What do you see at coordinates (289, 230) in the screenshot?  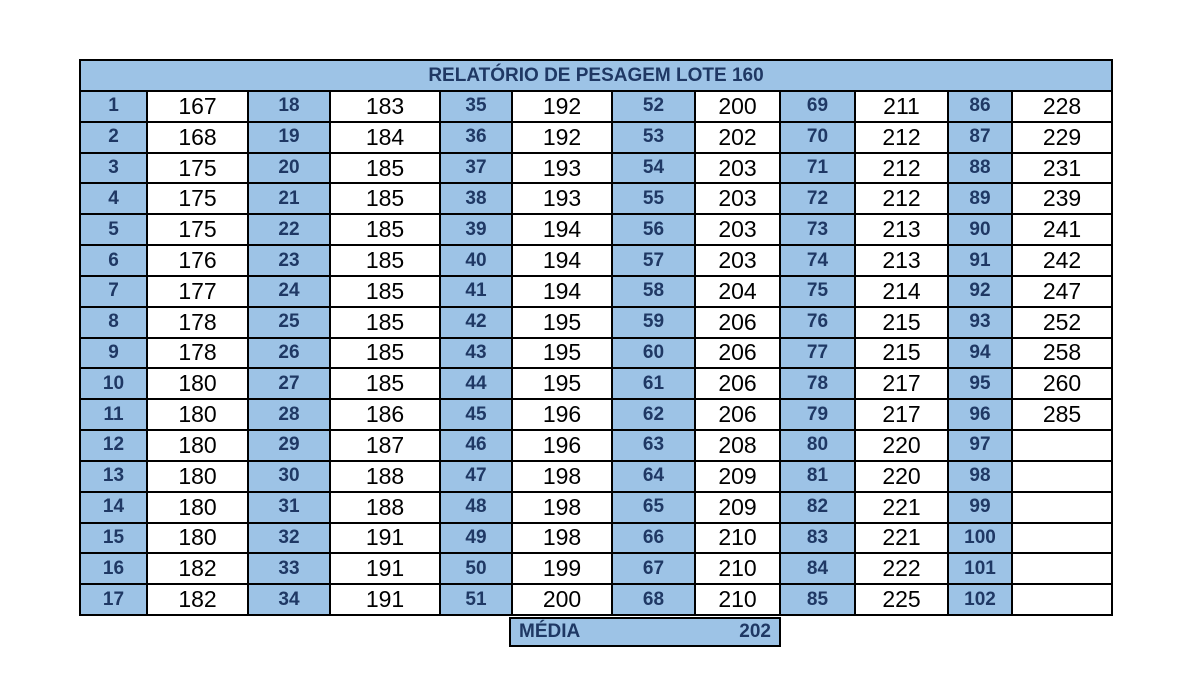 I see `animal-number: 22` at bounding box center [289, 230].